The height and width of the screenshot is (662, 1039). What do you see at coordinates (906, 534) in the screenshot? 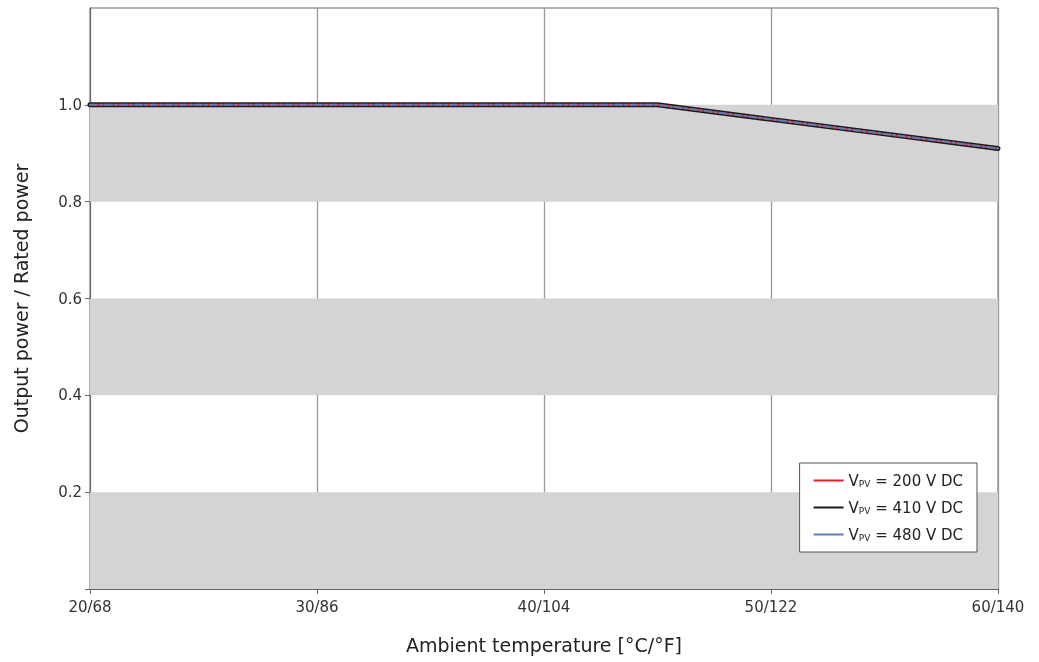
I see `legend-label: VPV = 480 V DC` at bounding box center [906, 534].